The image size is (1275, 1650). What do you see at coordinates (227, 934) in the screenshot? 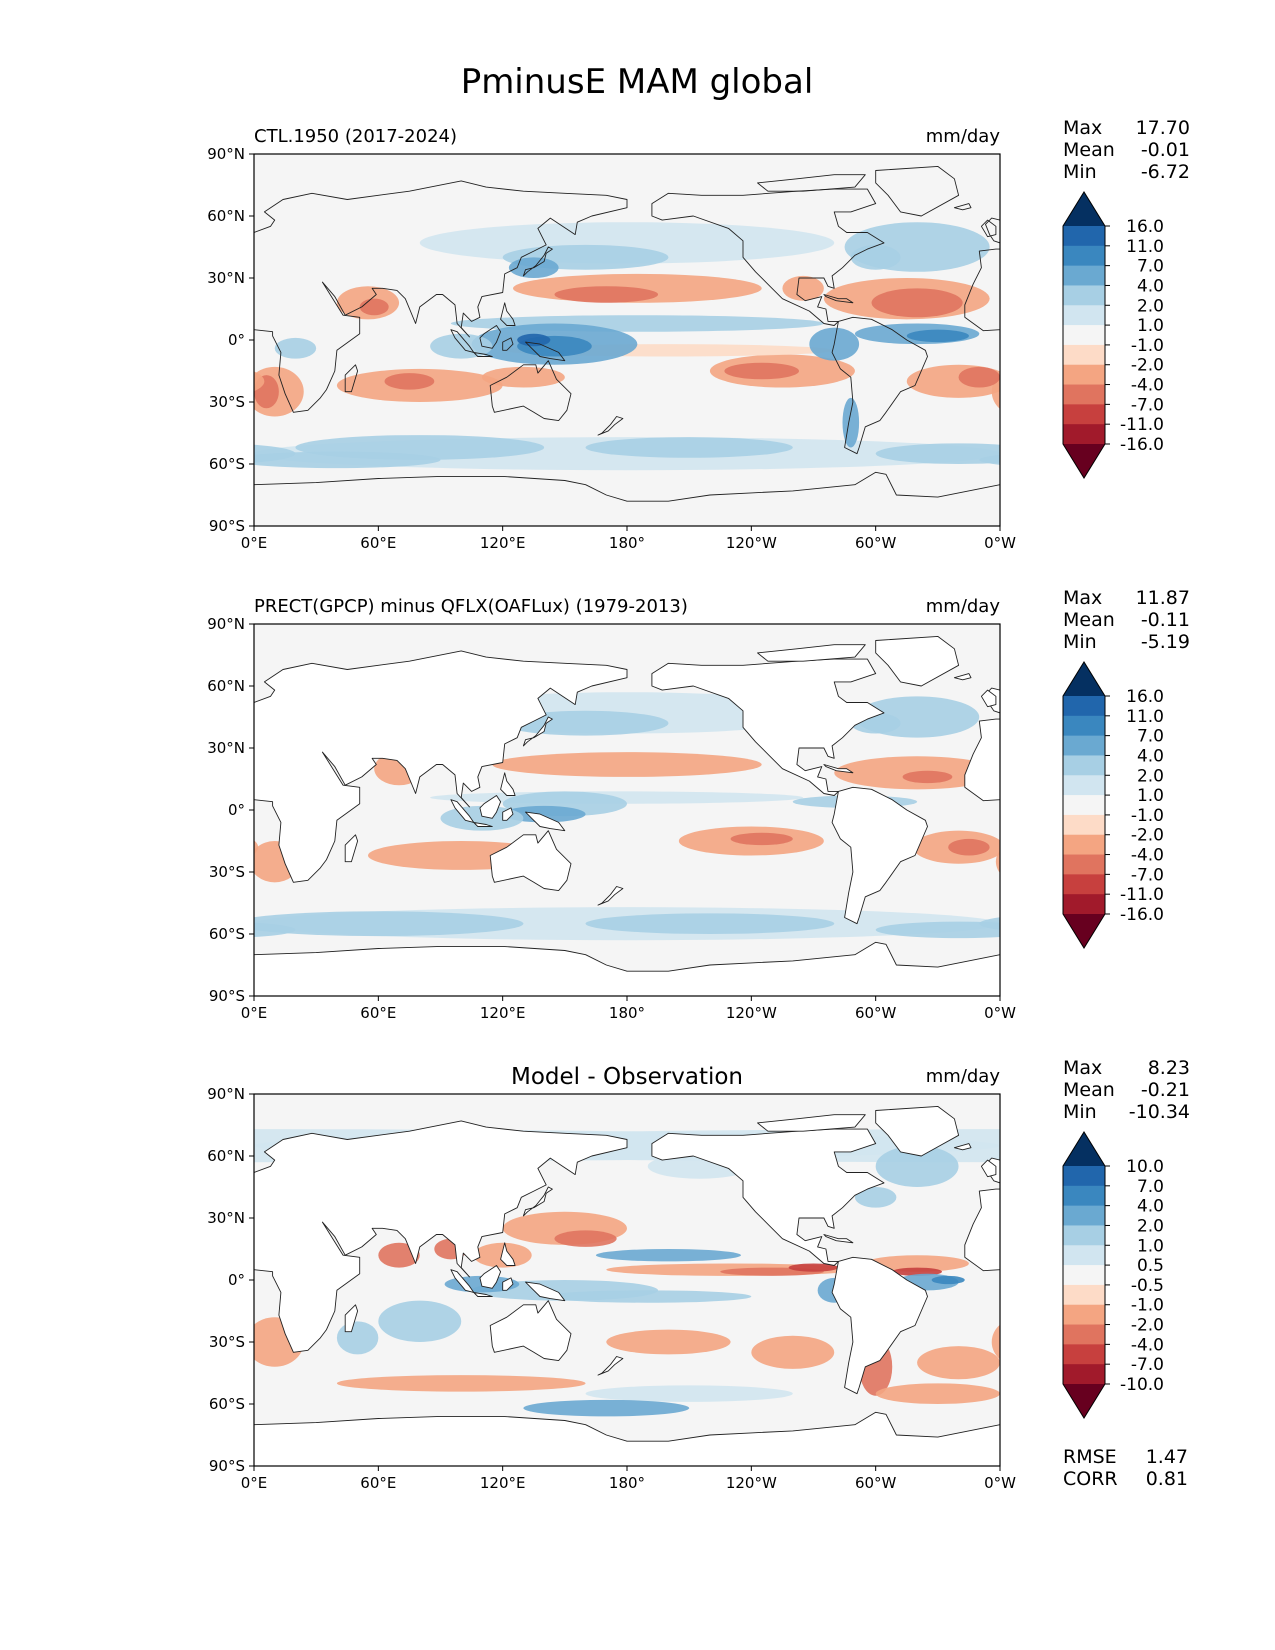
I see `y-tick-label: 60°S` at bounding box center [227, 934].